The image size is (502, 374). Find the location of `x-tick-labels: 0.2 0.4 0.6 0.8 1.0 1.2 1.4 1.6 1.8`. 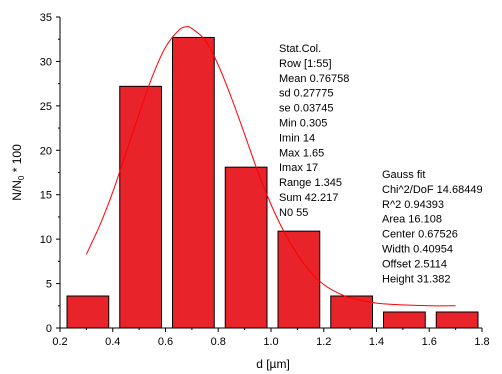

x-tick-labels: 0.2 0.4 0.6 0.8 1.0 1.2 1.4 1.6 1.8 is located at coordinates (270, 342).